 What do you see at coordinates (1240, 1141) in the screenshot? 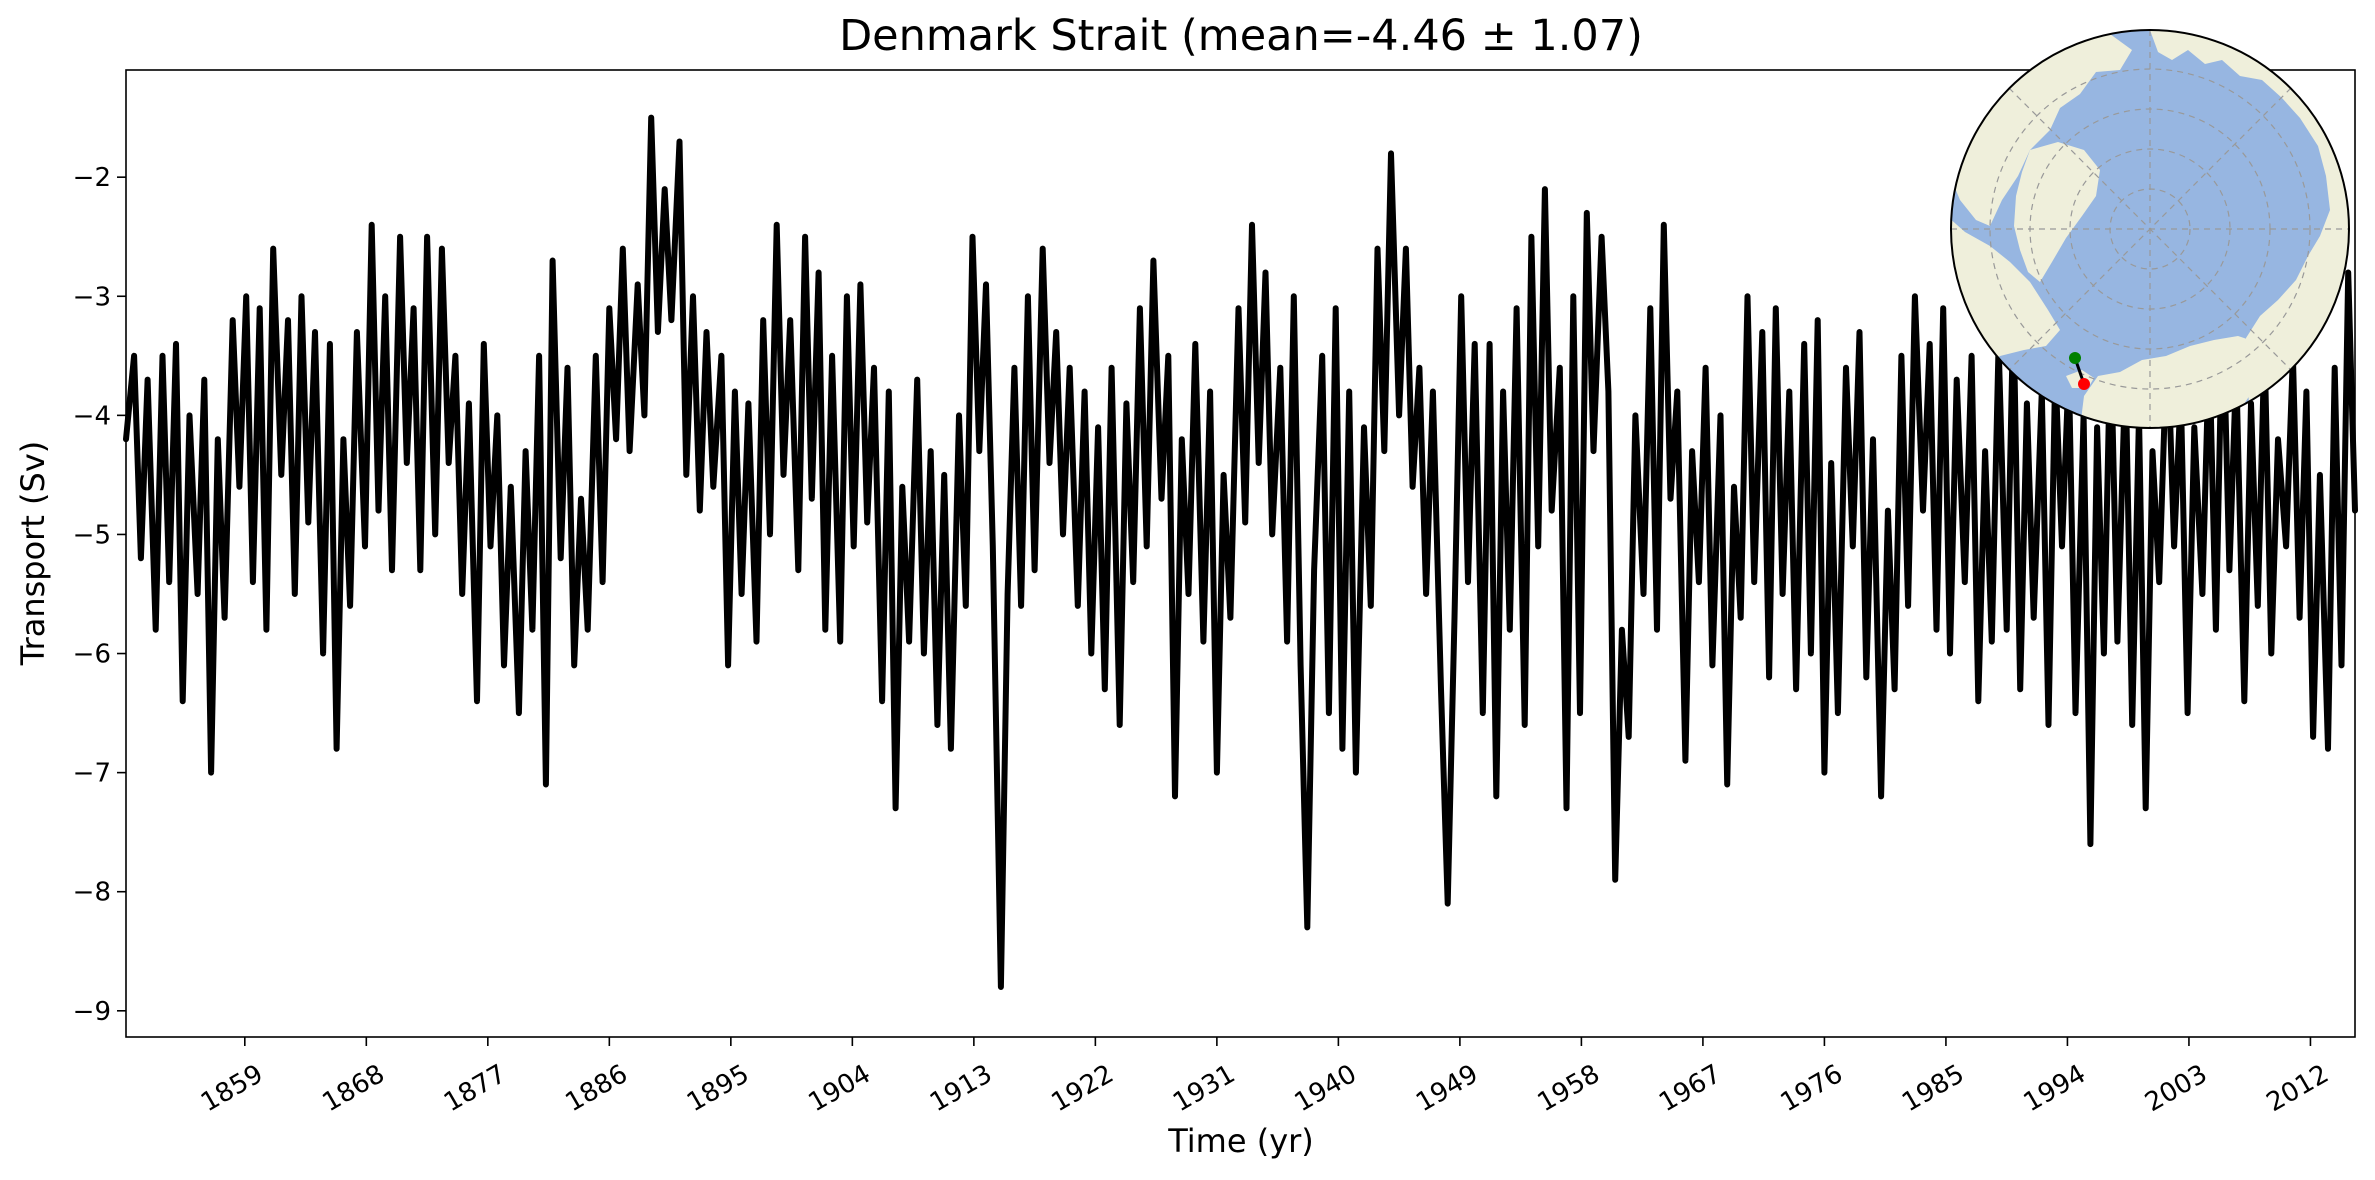
I see `x-axis-label: Time (yr)` at bounding box center [1240, 1141].